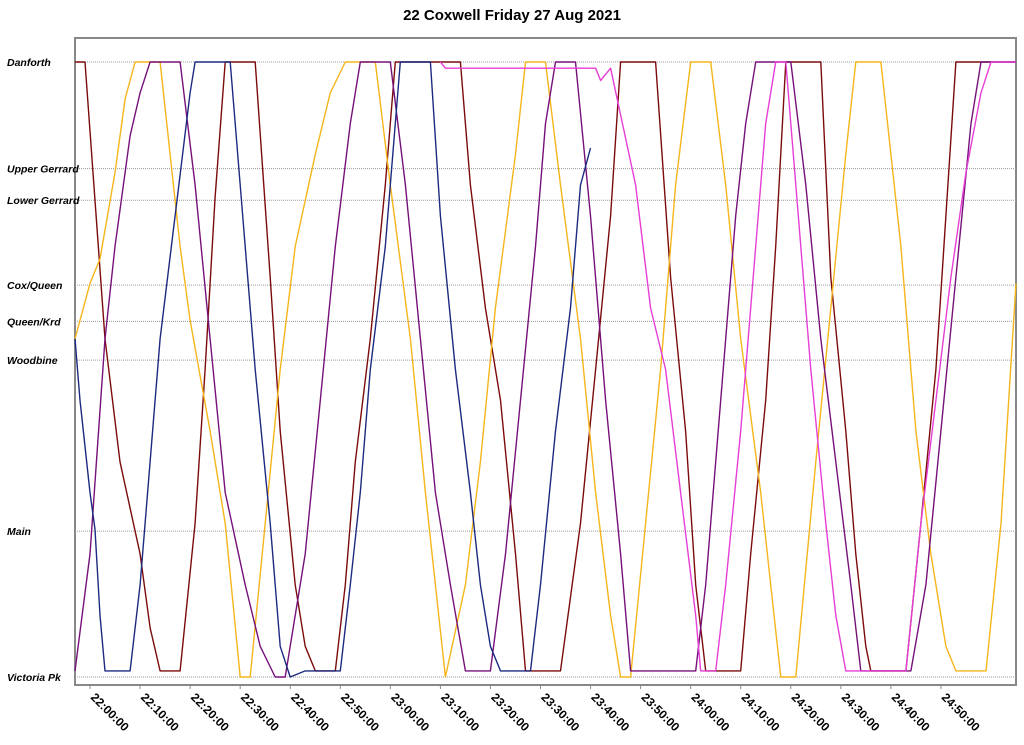  Describe the element at coordinates (911, 712) in the screenshot. I see `x-tick-label: 24:40:00` at that location.